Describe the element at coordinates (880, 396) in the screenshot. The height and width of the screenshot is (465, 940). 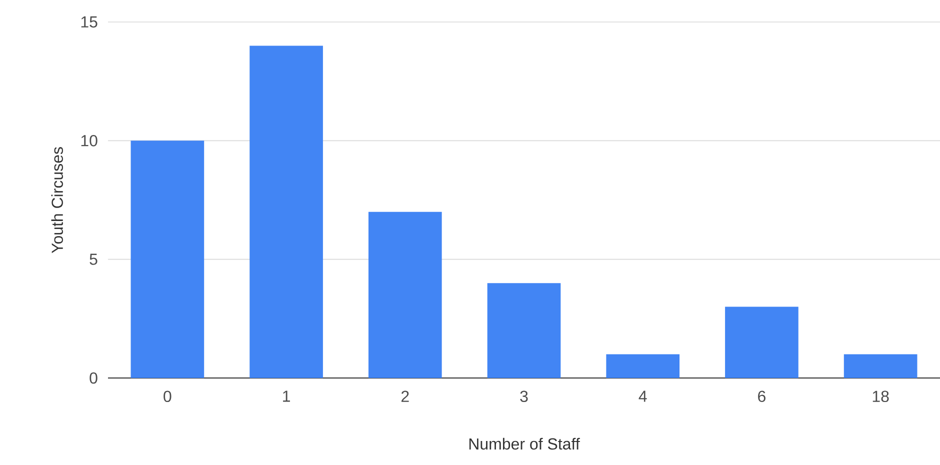
I see `x-tick-label: 18` at that location.